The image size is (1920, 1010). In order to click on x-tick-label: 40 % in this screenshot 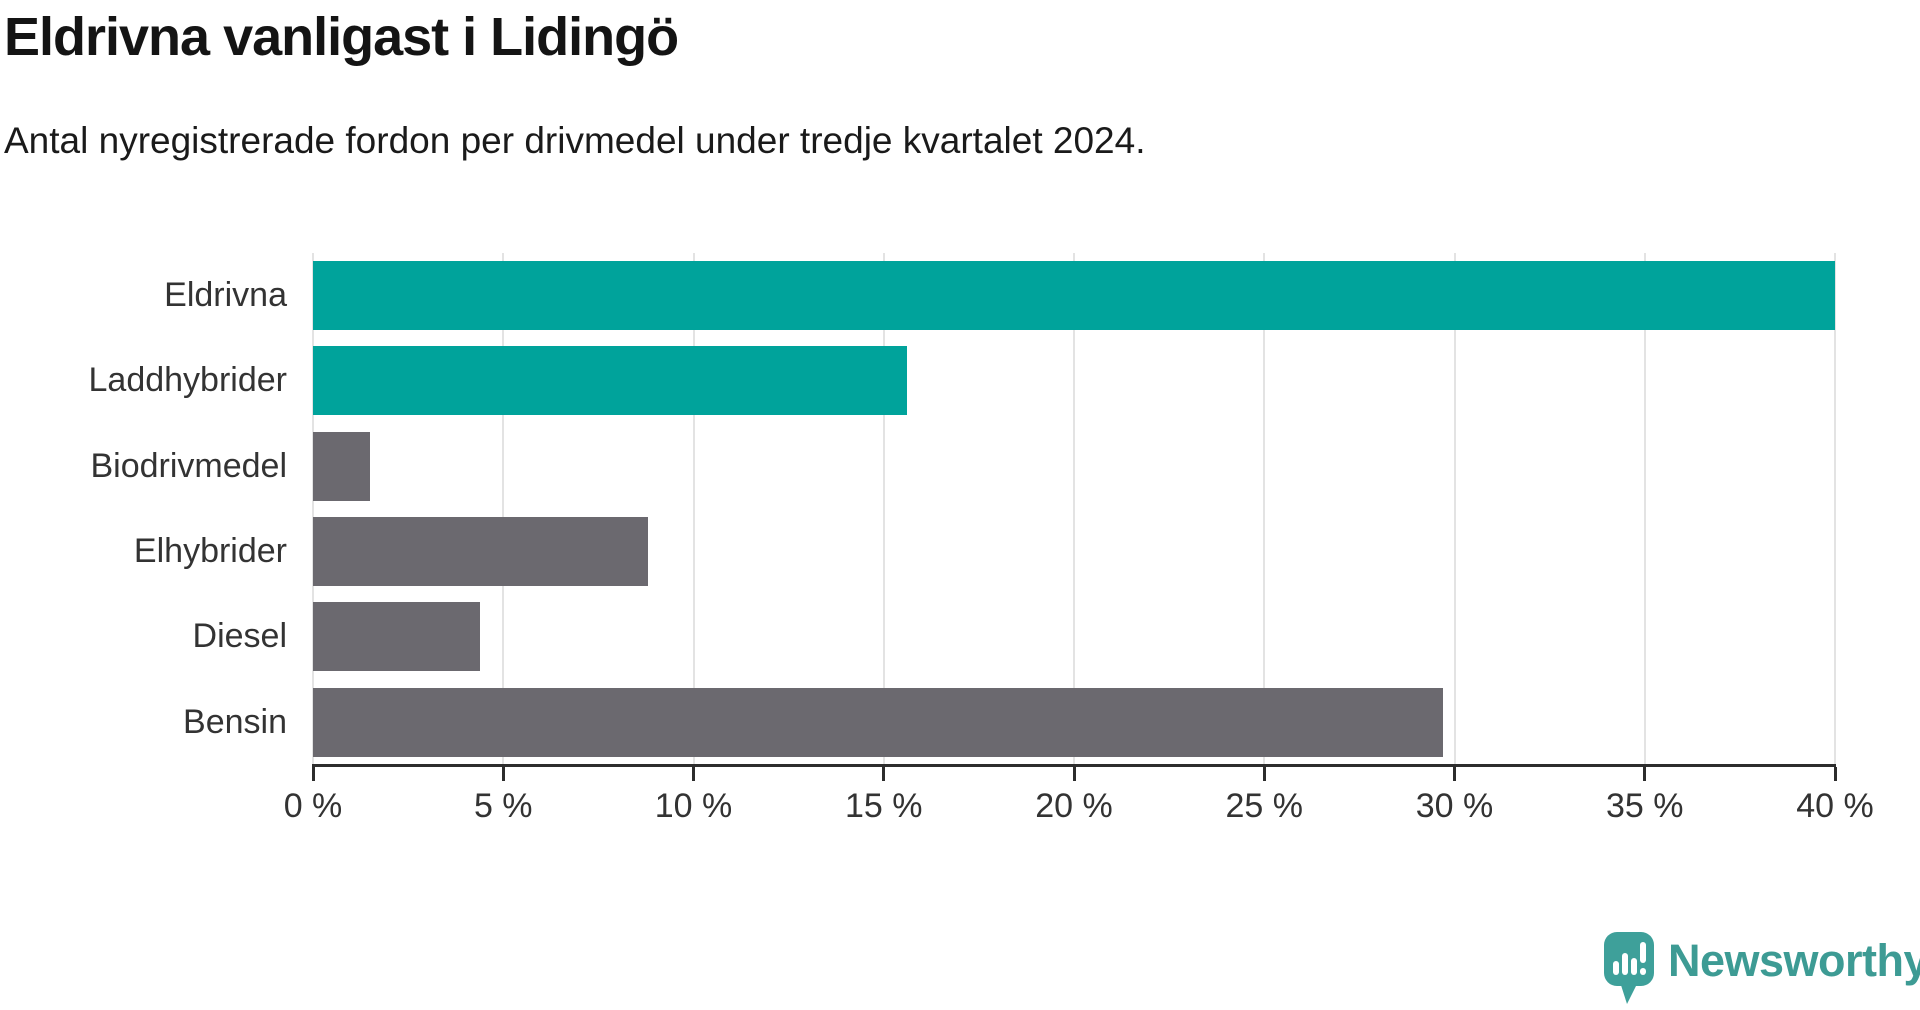, I will do `click(1835, 806)`.